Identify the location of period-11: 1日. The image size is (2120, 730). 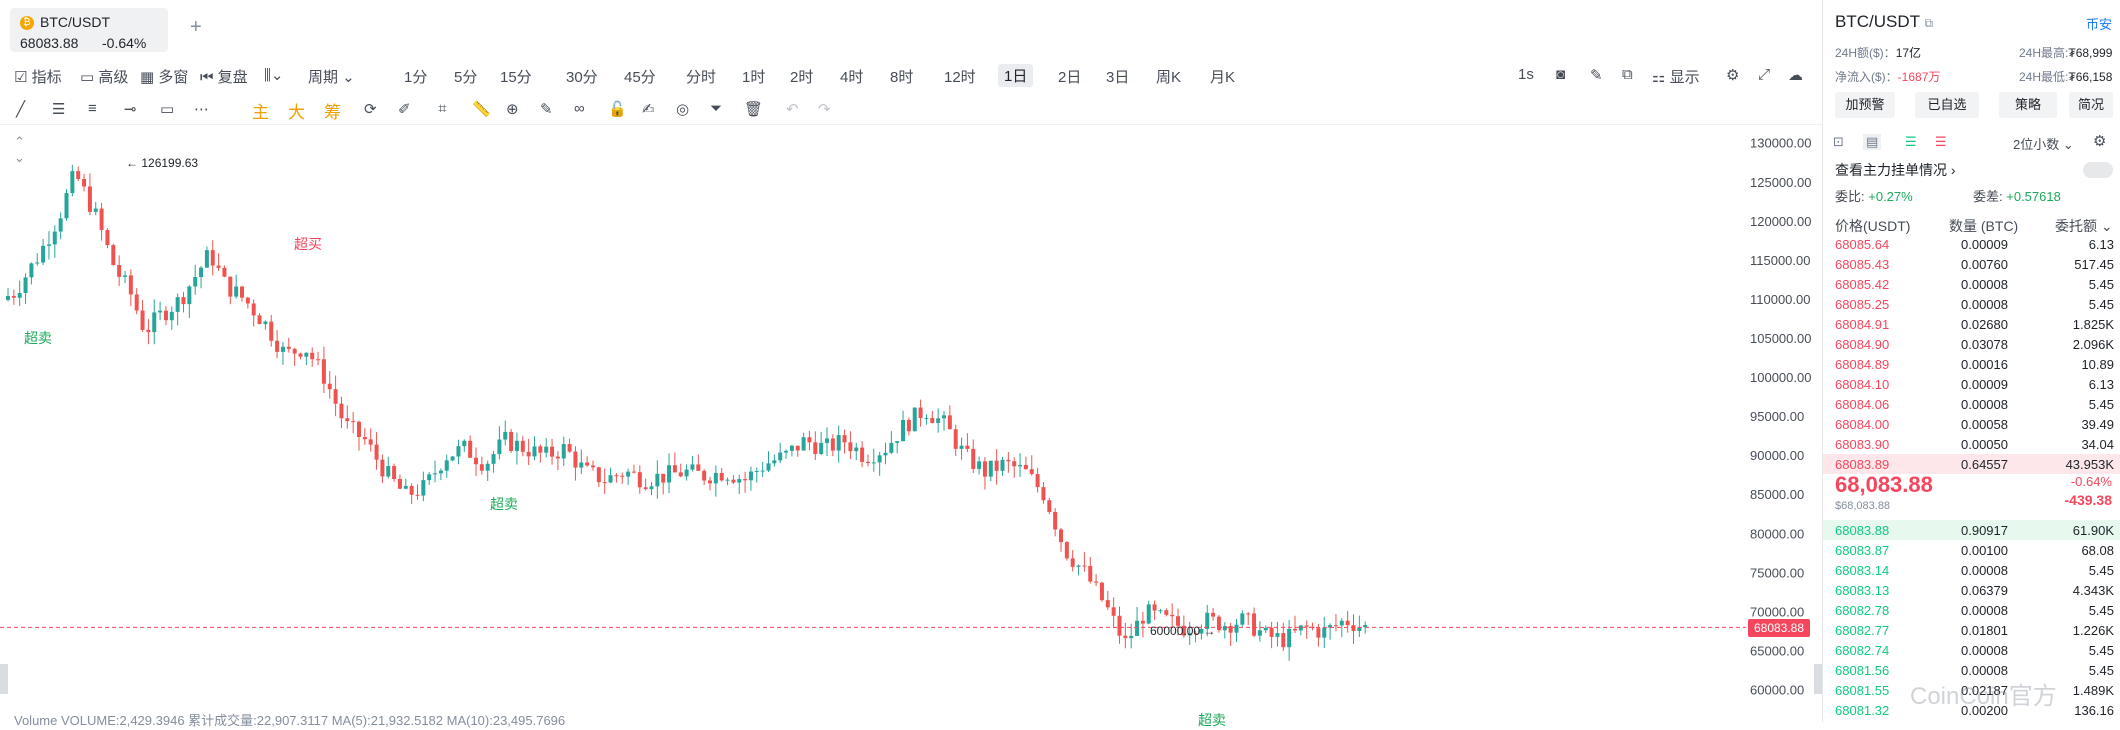
(1016, 75).